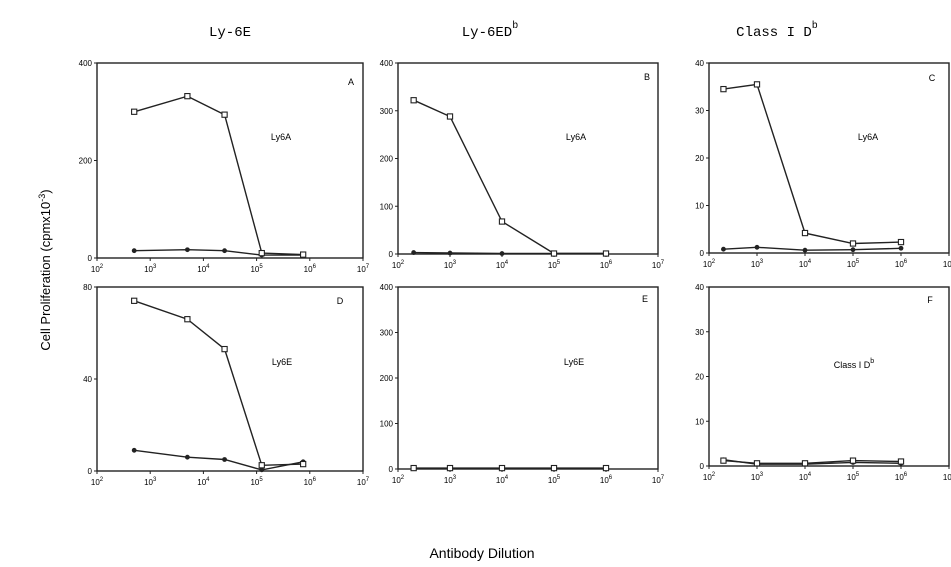  What do you see at coordinates (853, 264) in the screenshot?
I see `panel-c-x-tick-label: 10⁵` at bounding box center [853, 264].